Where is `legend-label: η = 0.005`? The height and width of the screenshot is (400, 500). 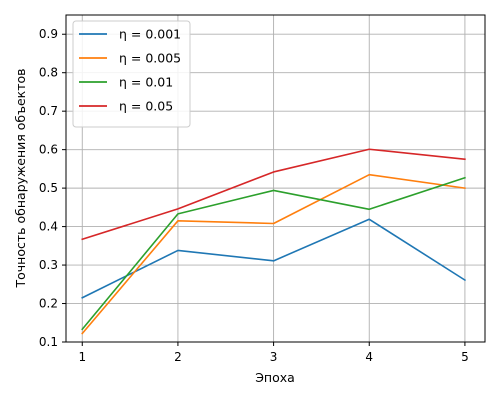 legend-label: η = 0.005 is located at coordinates (150, 58).